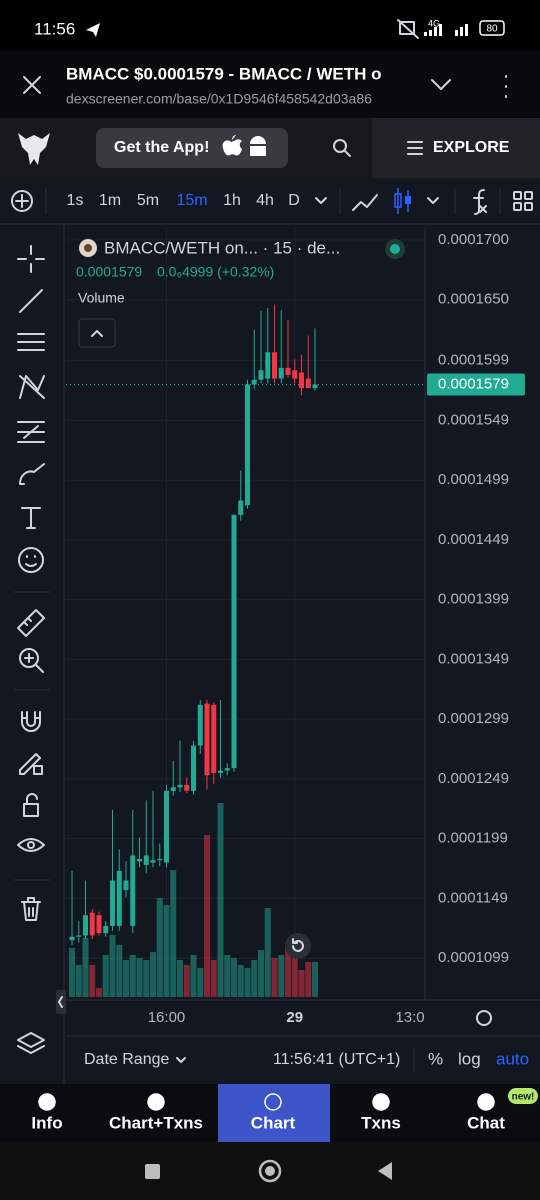 The image size is (540, 1200). Describe the element at coordinates (97, 333) in the screenshot. I see `collapse-legend-button` at that location.